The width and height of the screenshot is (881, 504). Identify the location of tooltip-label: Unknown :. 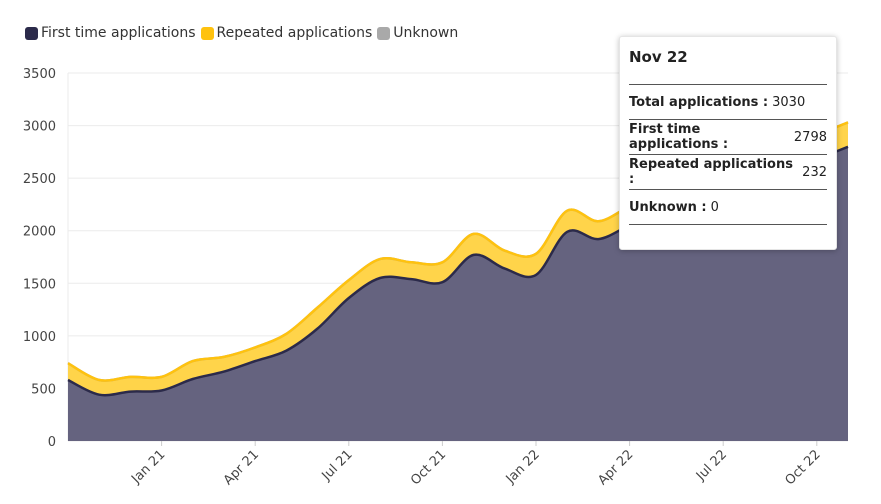
(668, 207).